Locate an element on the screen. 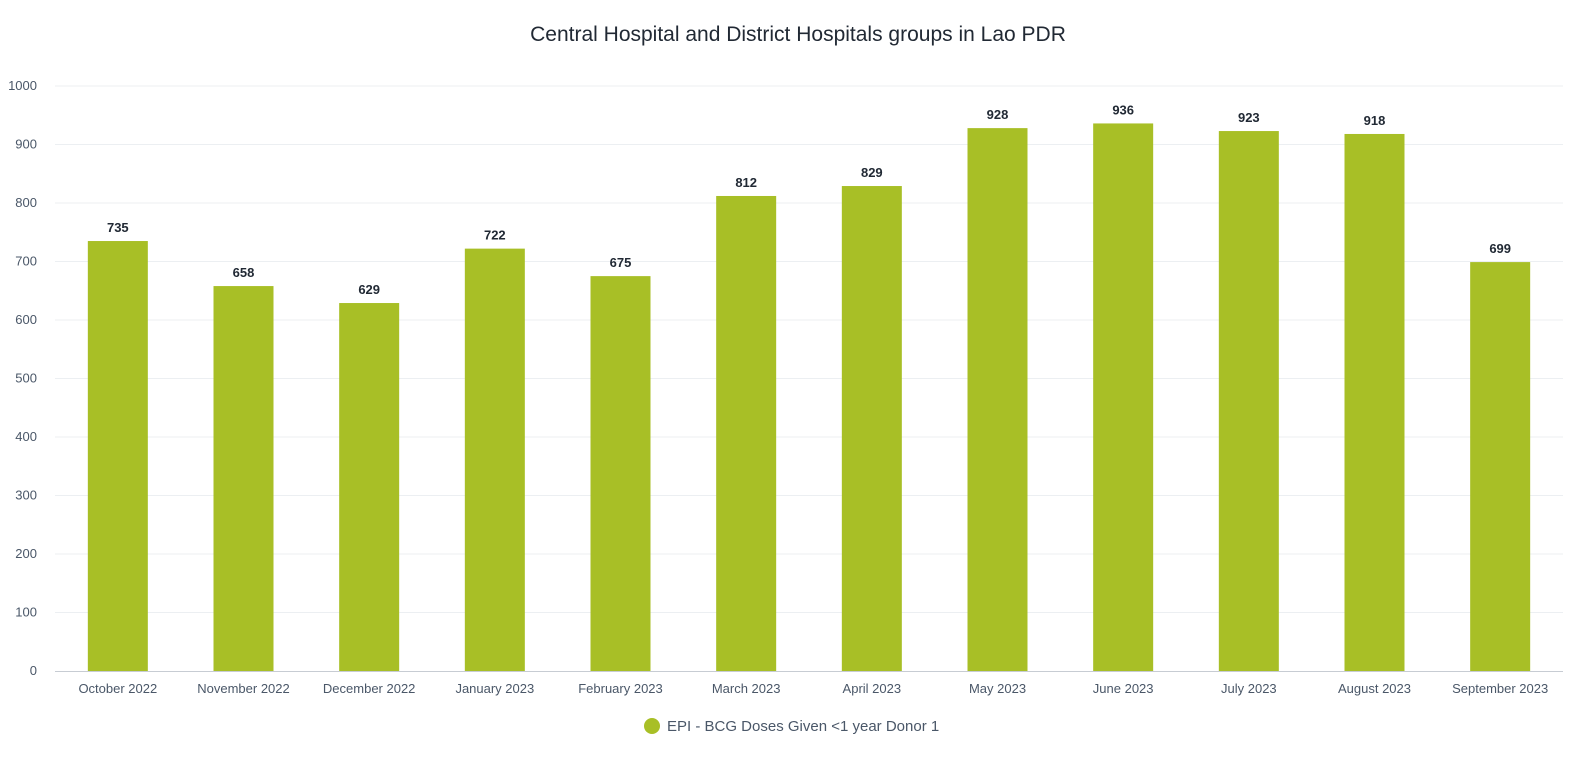 This screenshot has width=1596, height=760. x-tick-label: July 2023 is located at coordinates (1249, 688).